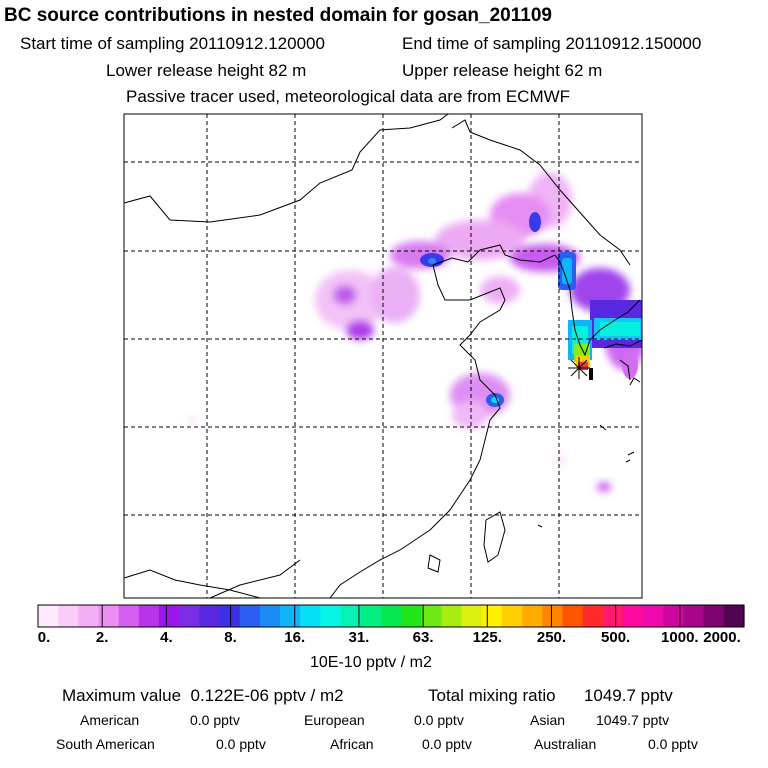  Describe the element at coordinates (295, 637) in the screenshot. I see `colorbar-tick-label: 16.` at that location.